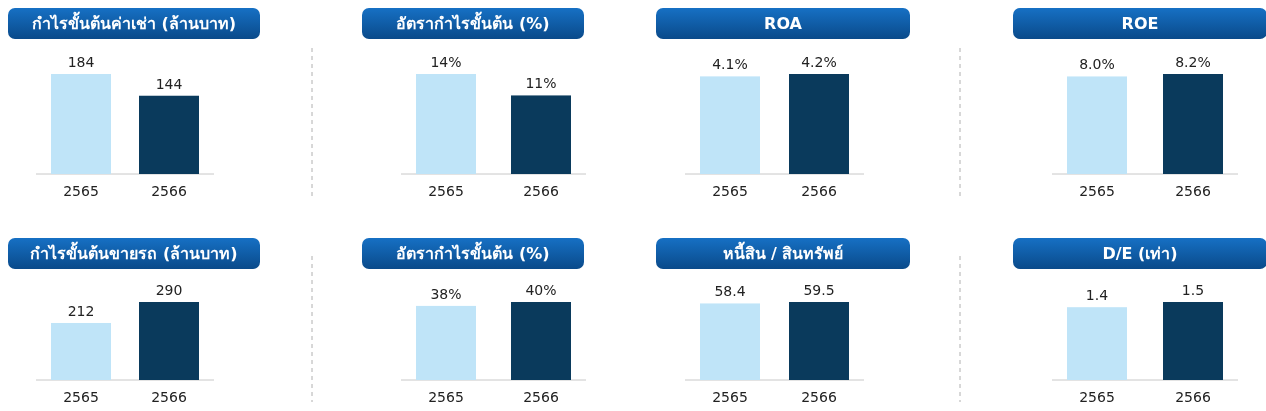 The height and width of the screenshot is (411, 1266). What do you see at coordinates (819, 290) in the screenshot?
I see `data-label: 59.5` at bounding box center [819, 290].